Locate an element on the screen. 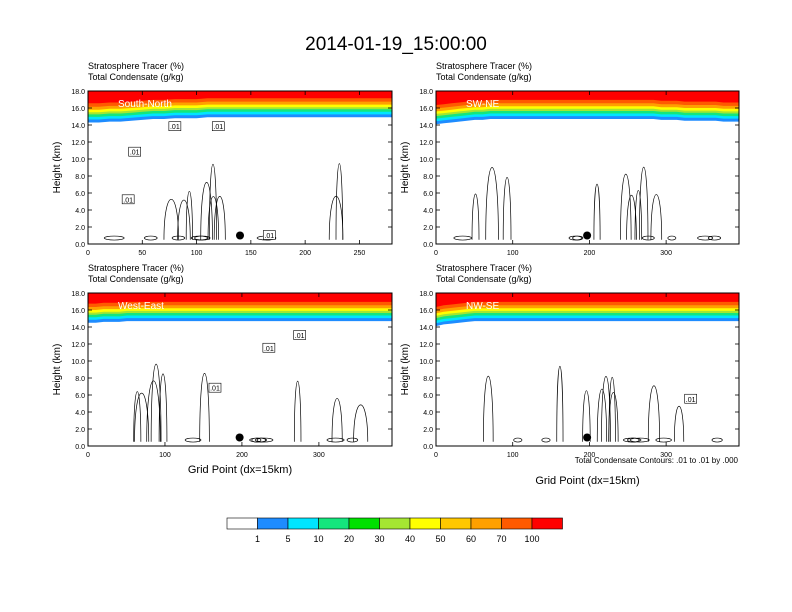 Image resolution: width=792 pixels, height=612 pixels. colorbar: 1 5 10 20 30 40 50 60 70 100 is located at coordinates (394, 530).